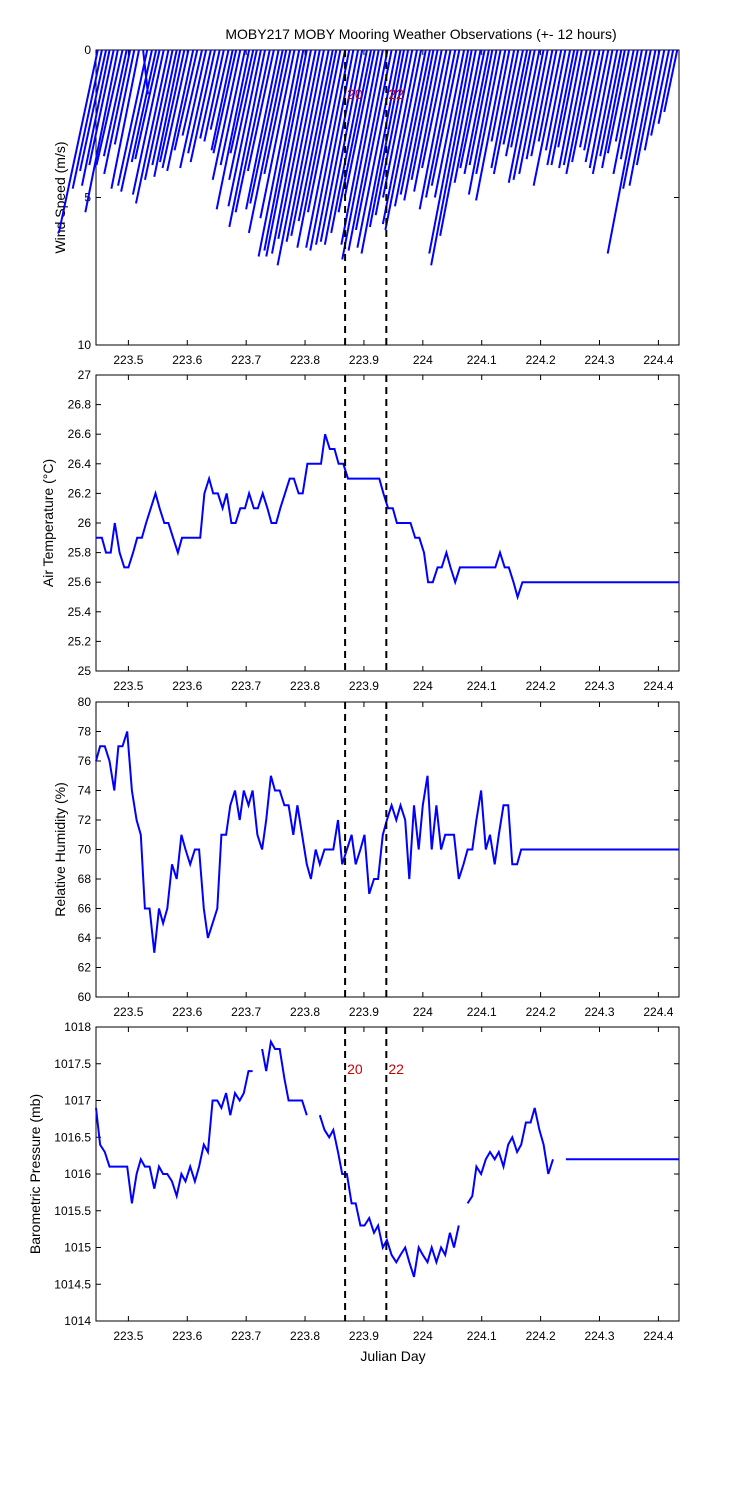  What do you see at coordinates (80, 641) in the screenshot?
I see `y-tick-label: 25.2` at bounding box center [80, 641].